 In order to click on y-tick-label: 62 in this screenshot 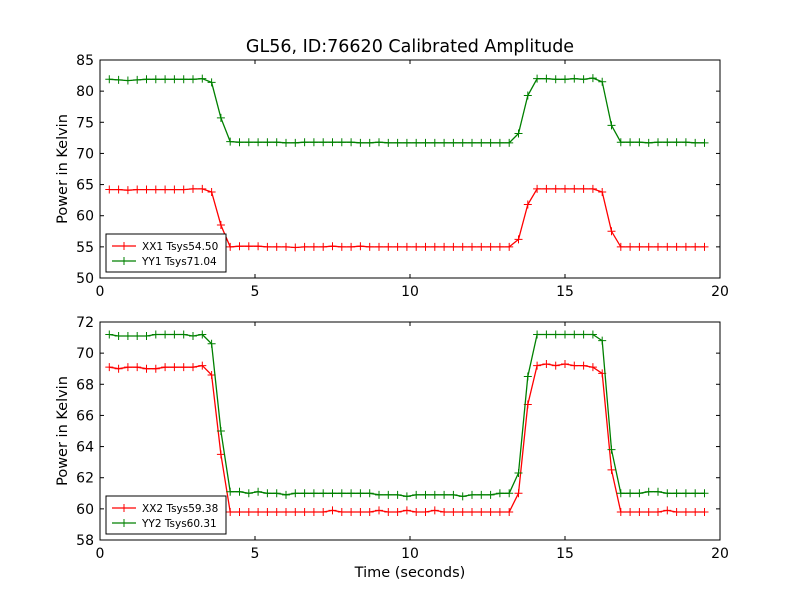, I will do `click(85, 479)`.